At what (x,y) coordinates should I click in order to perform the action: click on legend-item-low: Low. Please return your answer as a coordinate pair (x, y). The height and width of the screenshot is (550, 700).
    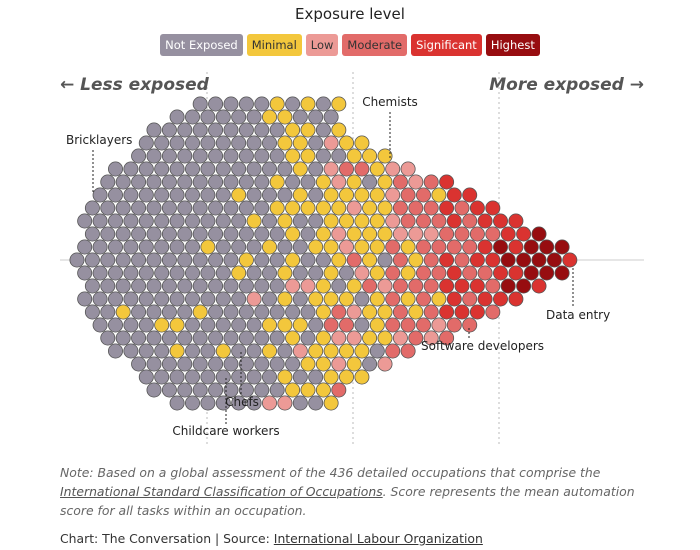
    Looking at the image, I should click on (322, 45).